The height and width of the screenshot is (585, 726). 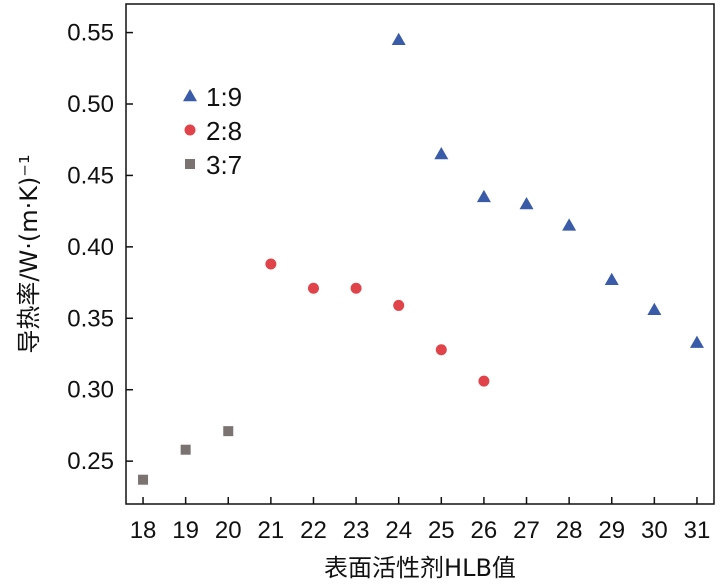 I want to click on x-tick-label: 26, so click(x=484, y=530).